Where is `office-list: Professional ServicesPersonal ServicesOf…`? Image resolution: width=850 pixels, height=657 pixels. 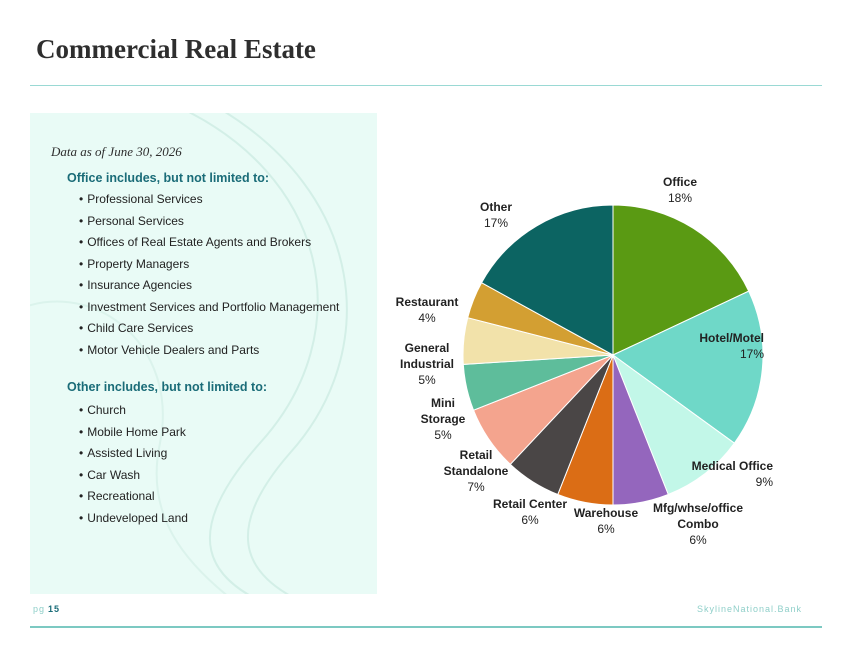 office-list: Professional ServicesPersonal ServicesOf… is located at coordinates (209, 278).